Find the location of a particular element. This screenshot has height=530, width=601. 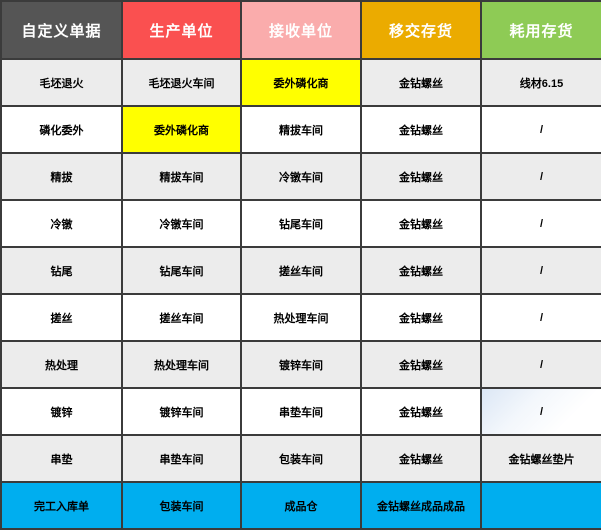

table-cell-custom_doc: 完工入库单 is located at coordinates (61, 505).